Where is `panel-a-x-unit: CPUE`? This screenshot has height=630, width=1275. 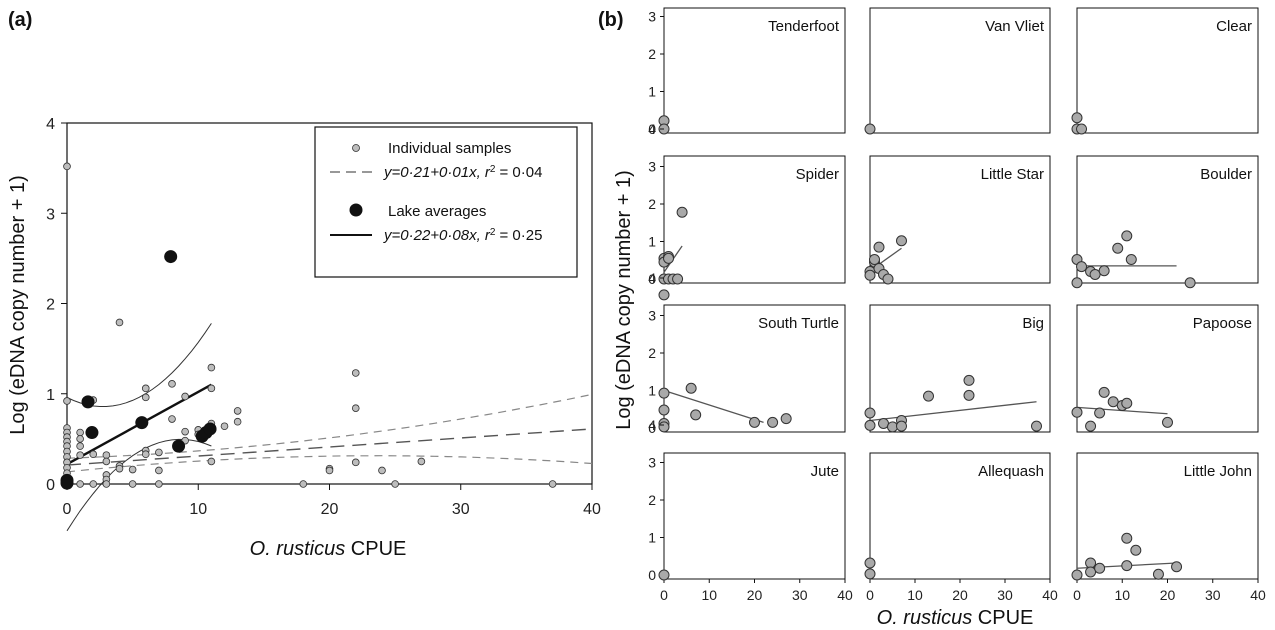
panel-a-x-unit: CPUE is located at coordinates (379, 549).